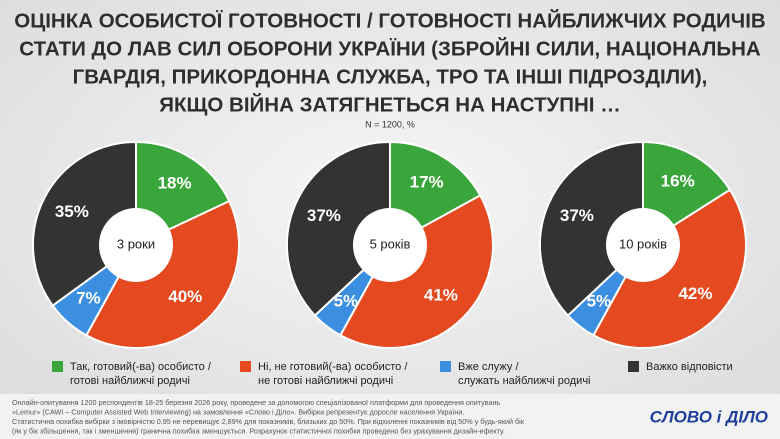  Describe the element at coordinates (709, 416) in the screenshot. I see `logo: СЛОВО і ДІЛО` at that location.